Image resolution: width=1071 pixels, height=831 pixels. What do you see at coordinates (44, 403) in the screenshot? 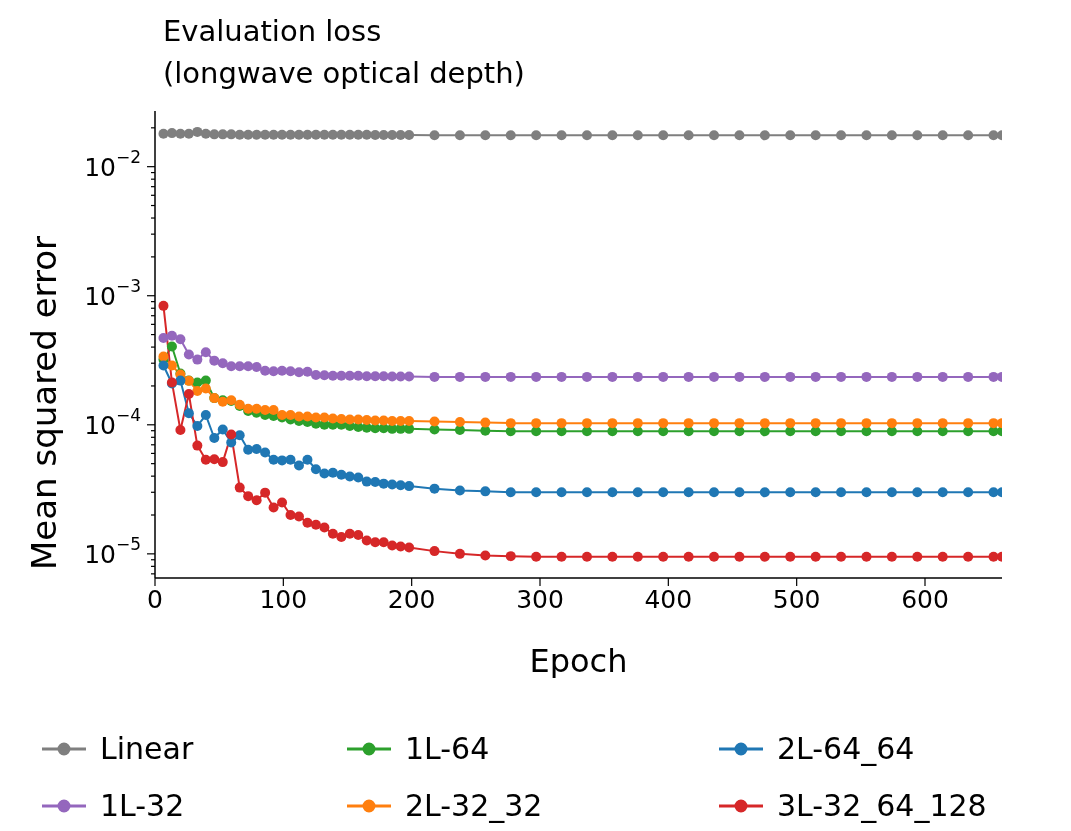
I see `y-axis-title: Mean squared error` at bounding box center [44, 403].